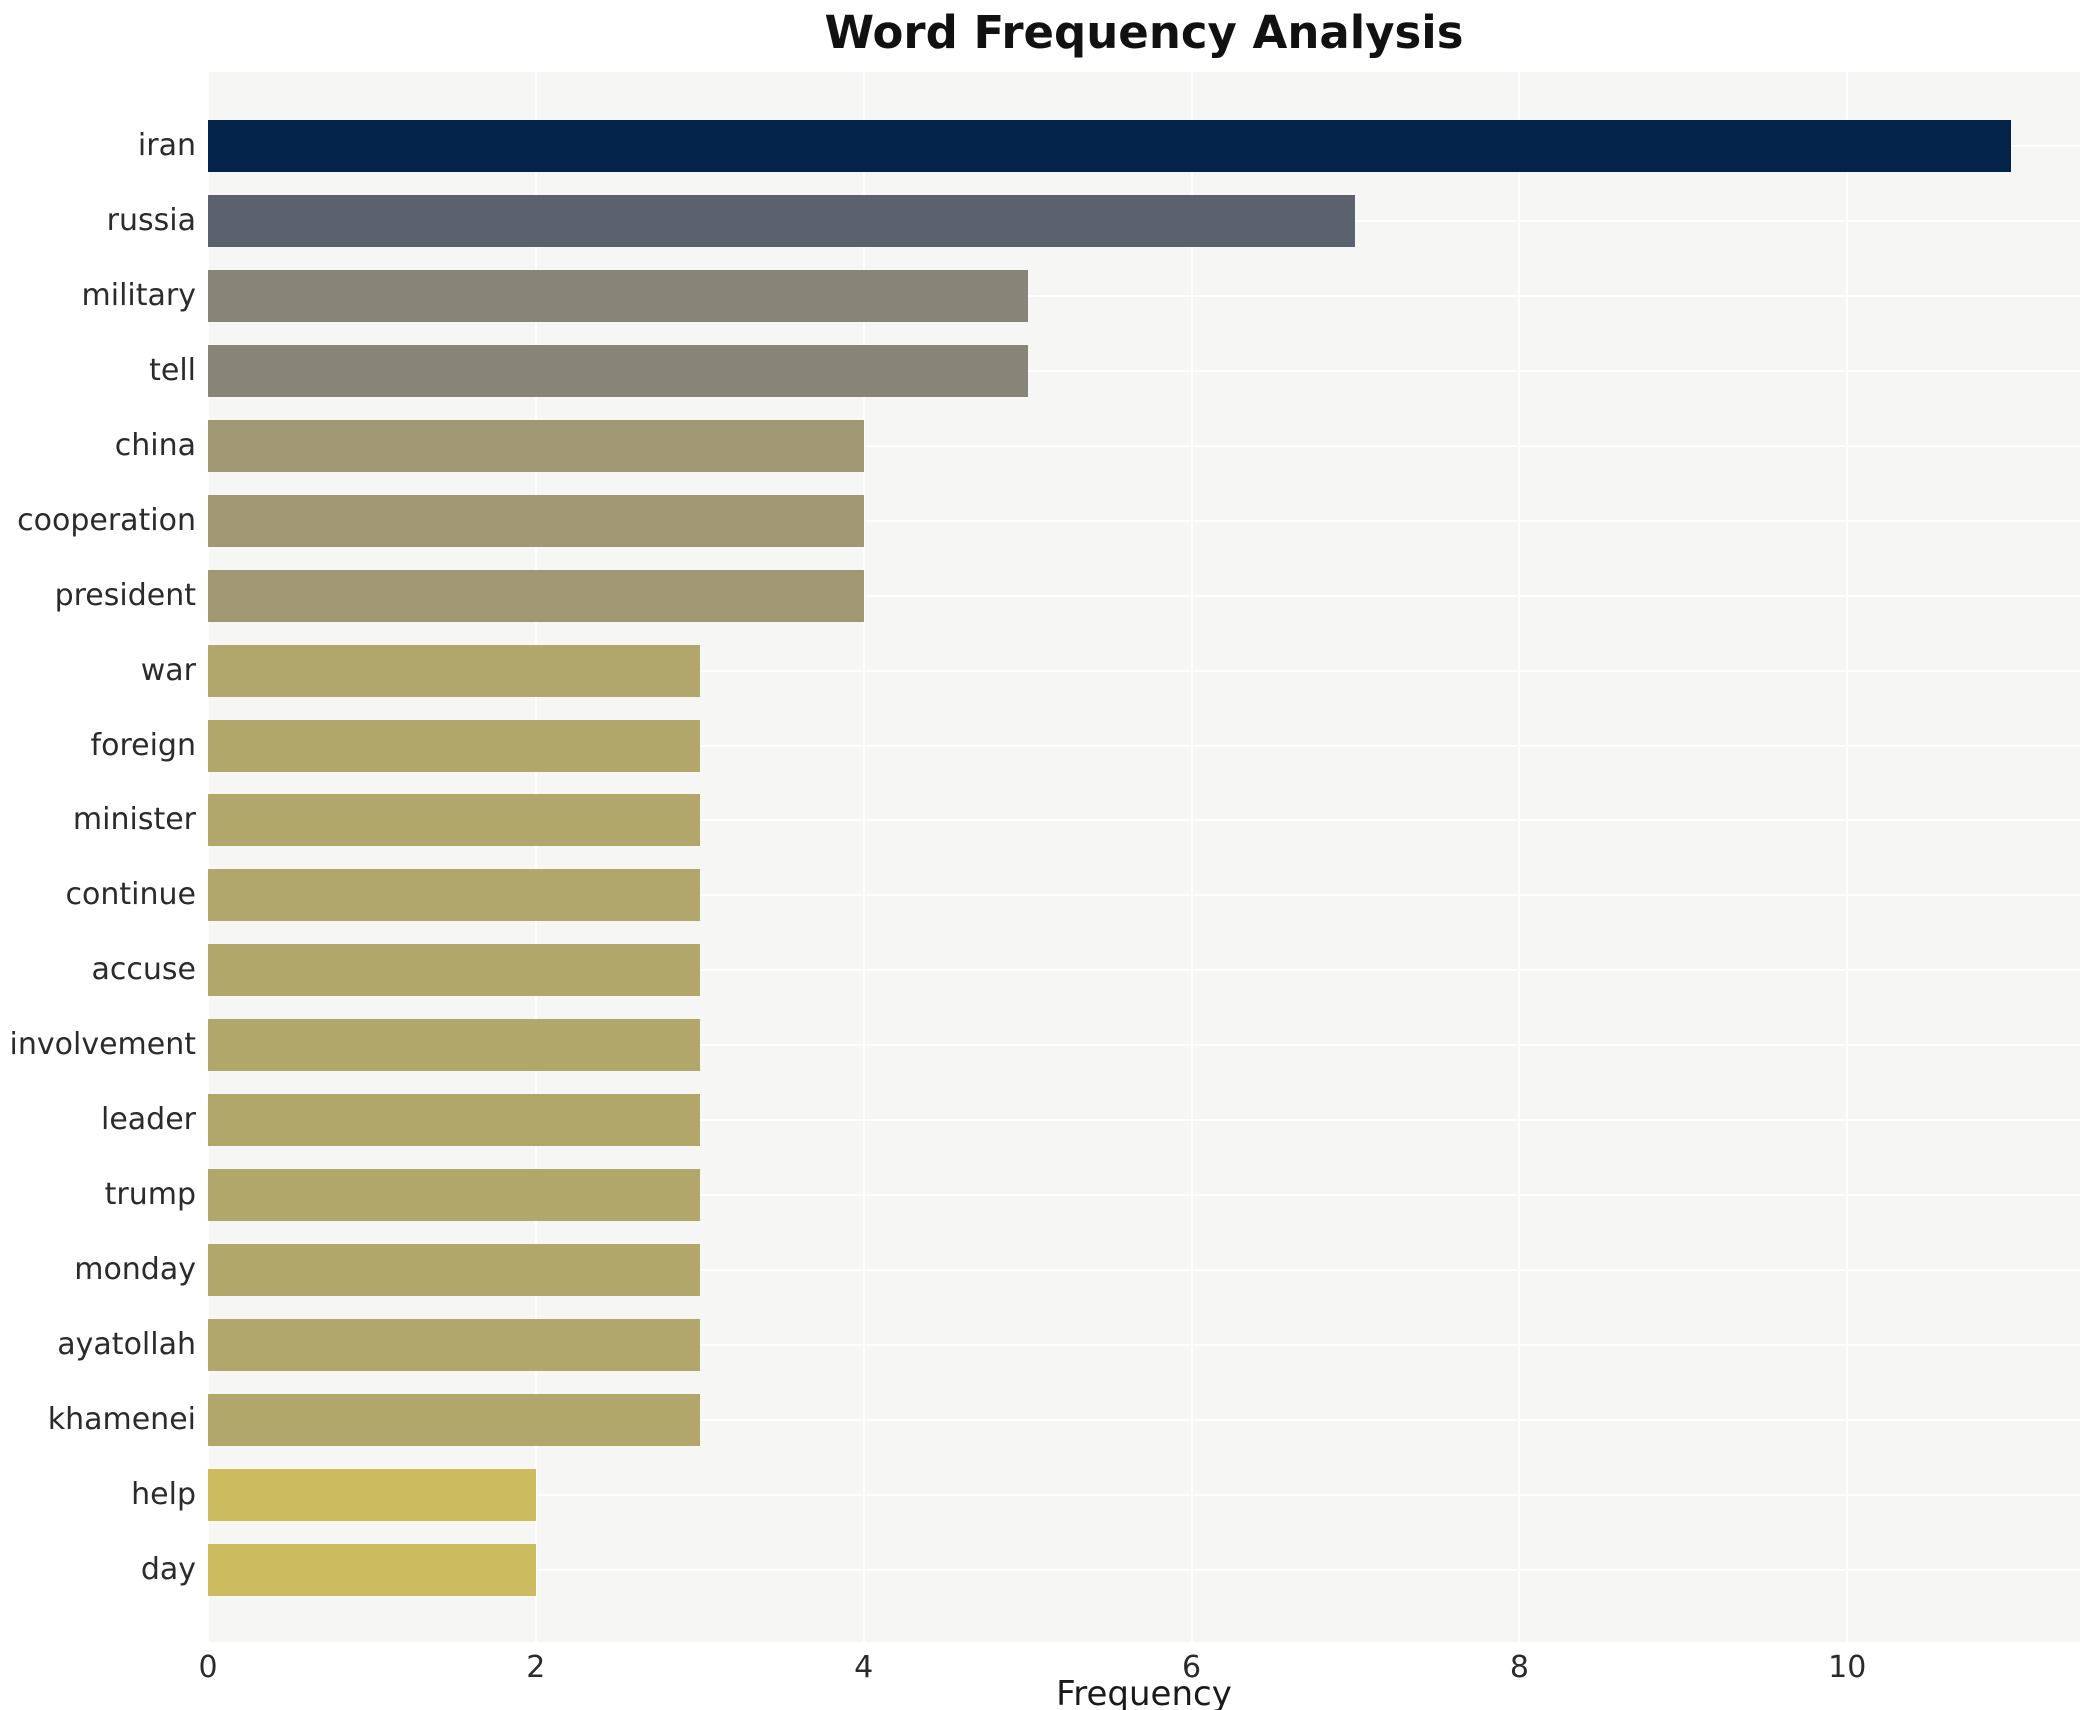 The width and height of the screenshot is (2087, 1710). I want to click on bar-ayatollah, so click(454, 1345).